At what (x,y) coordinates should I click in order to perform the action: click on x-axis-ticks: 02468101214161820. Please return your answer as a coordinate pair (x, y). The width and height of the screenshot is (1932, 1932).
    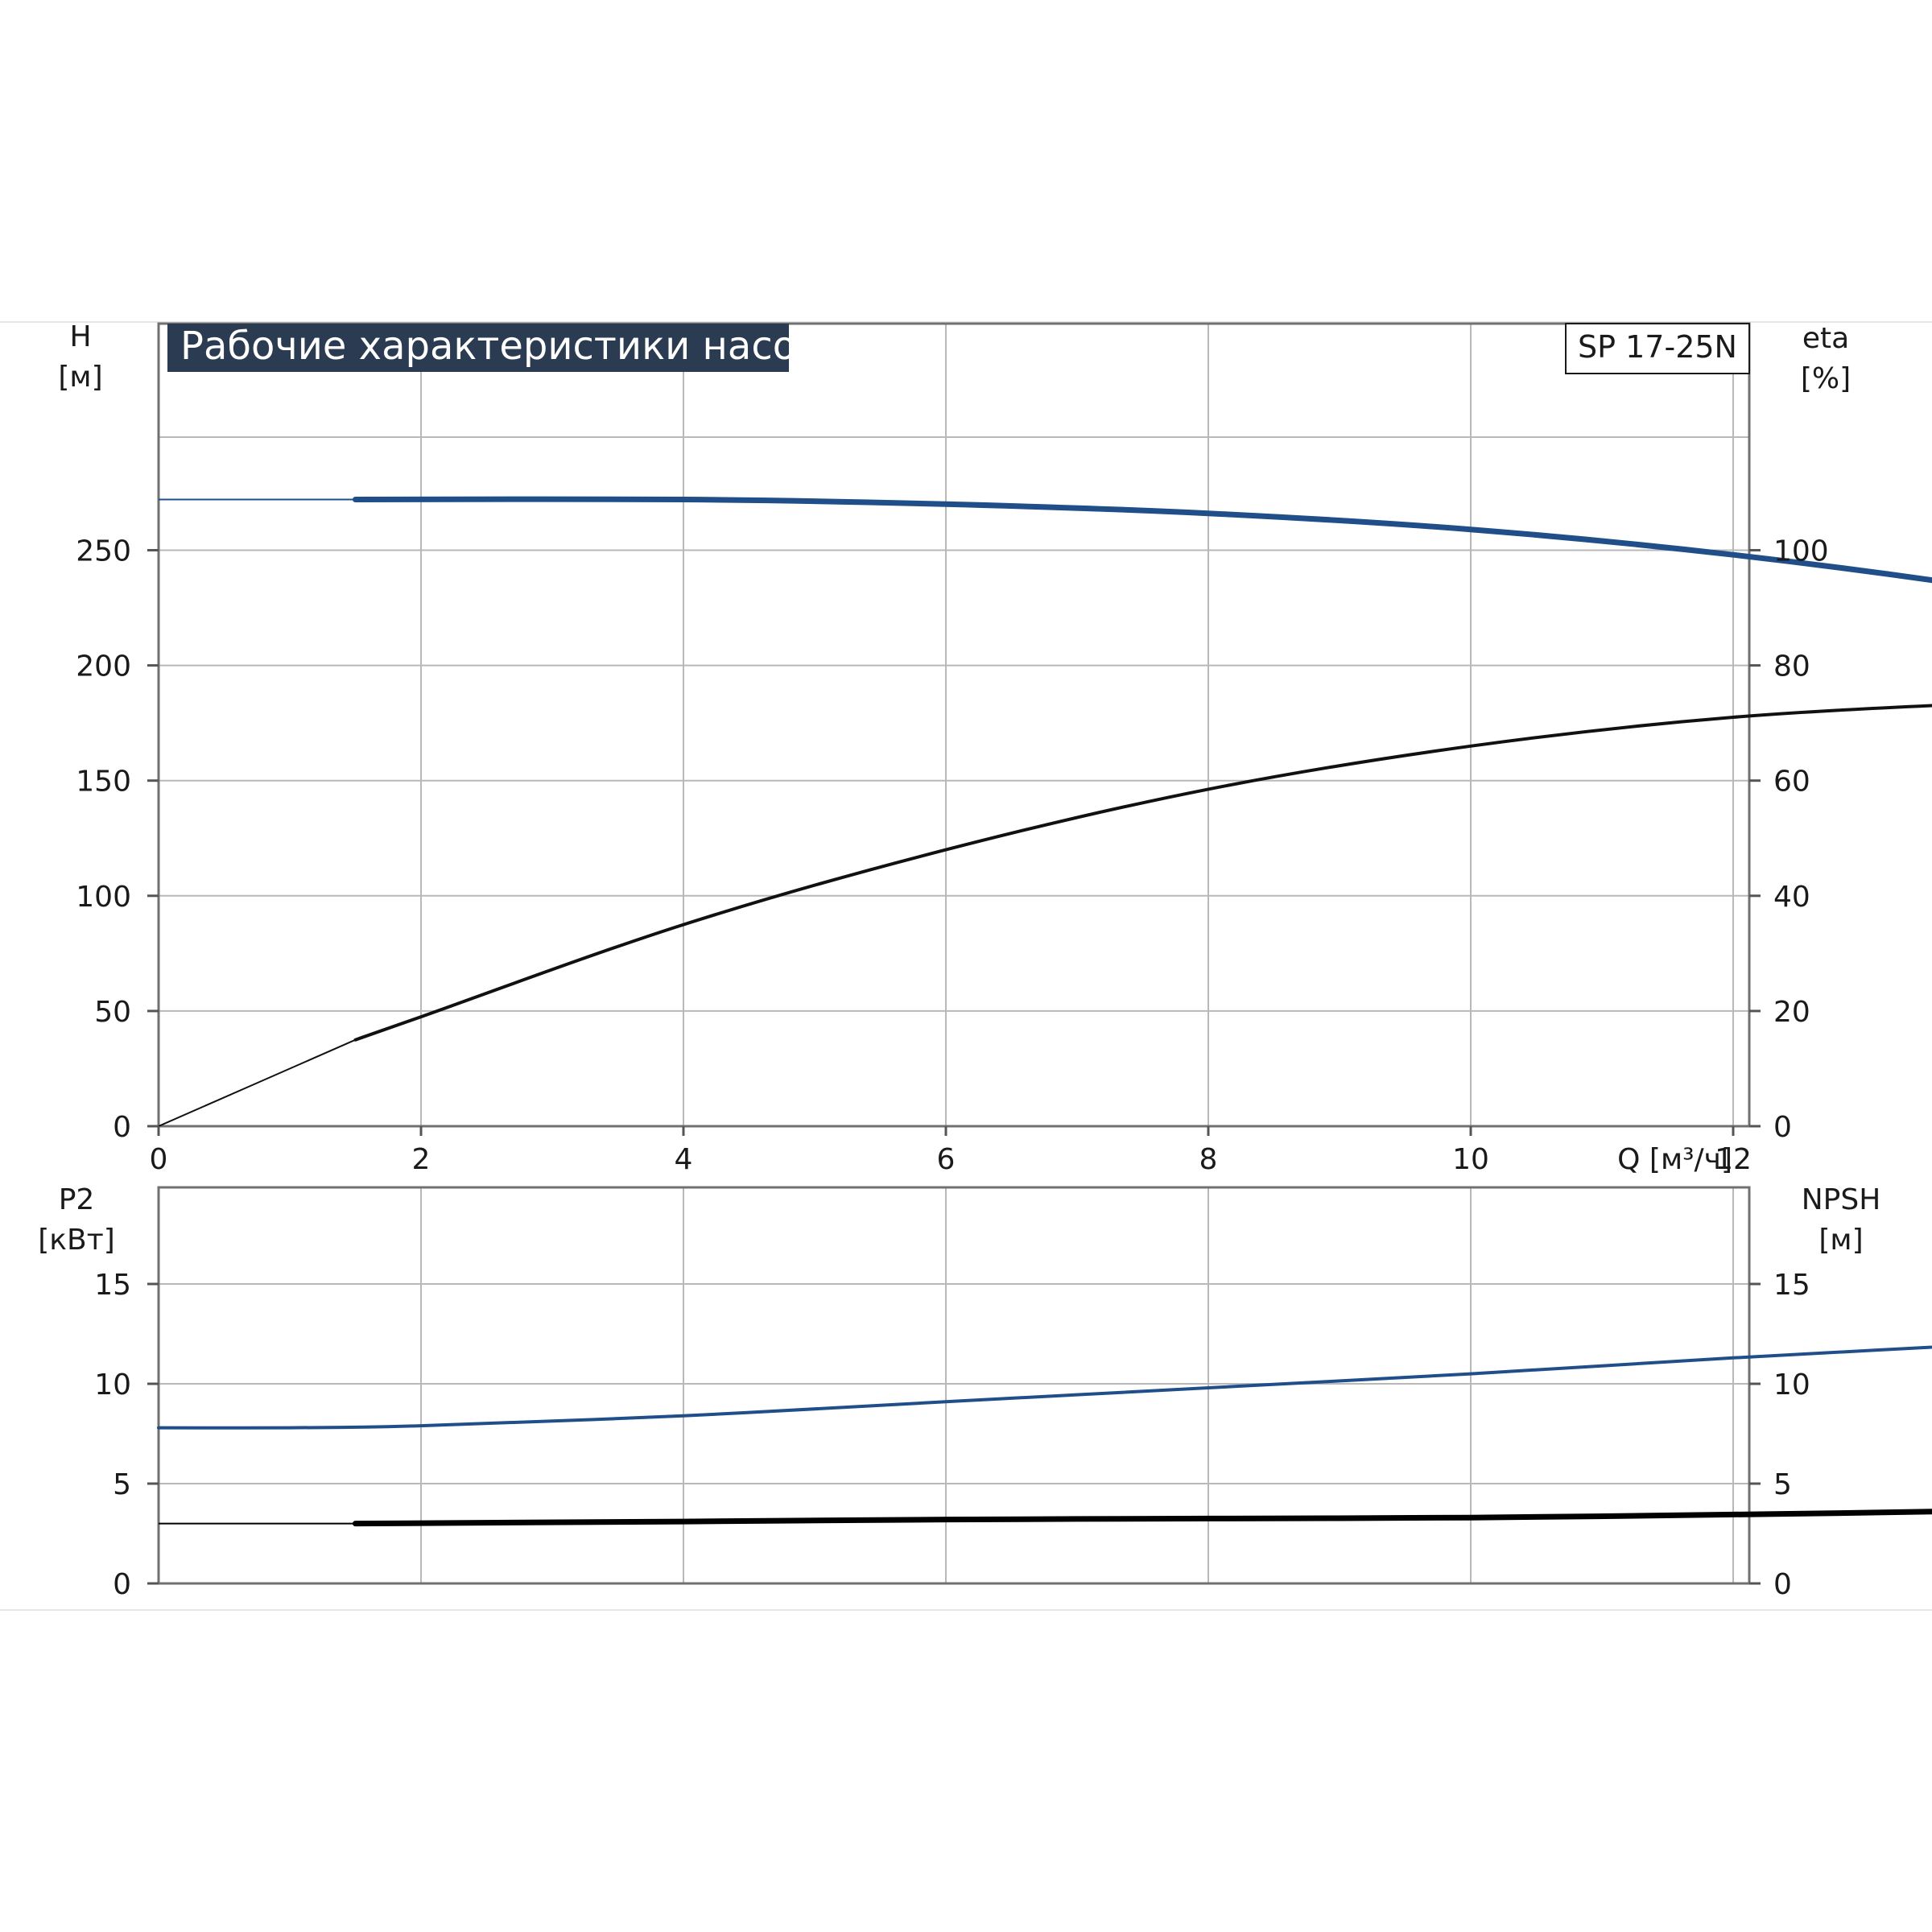
    Looking at the image, I should click on (951, 1151).